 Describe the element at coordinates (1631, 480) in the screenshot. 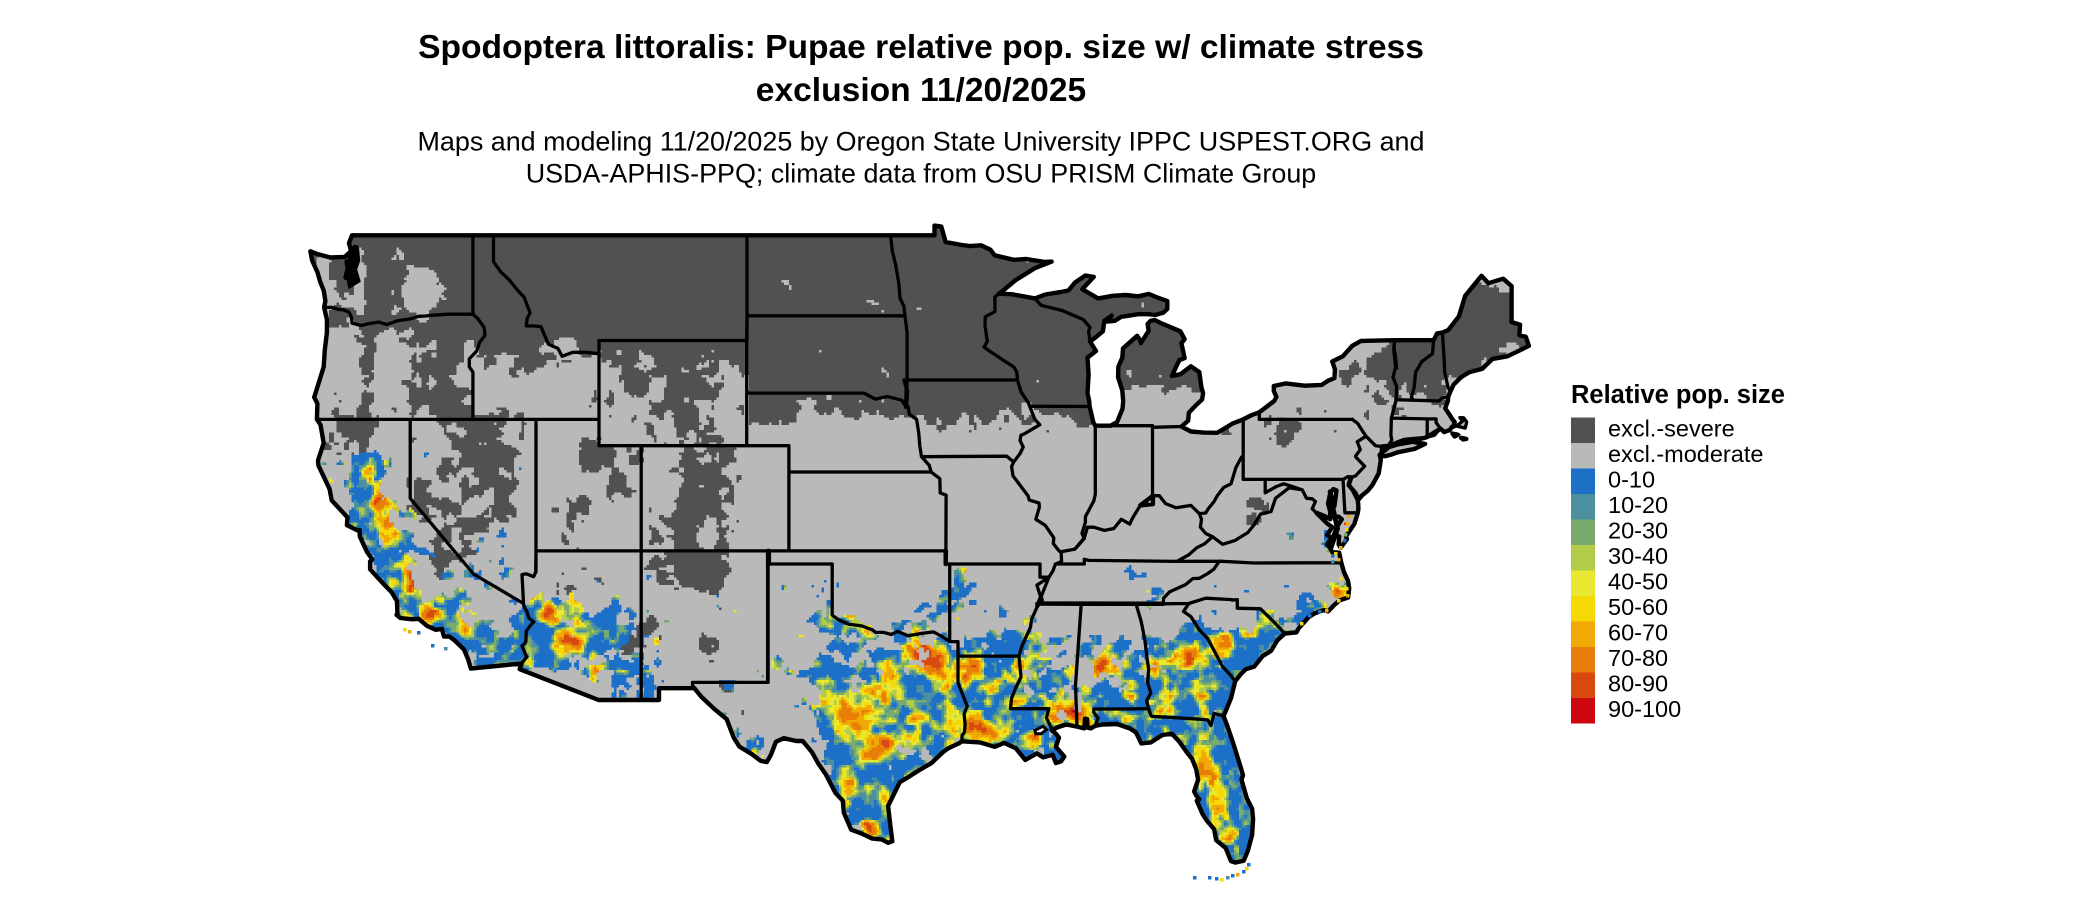

I see `svg-text: 0-10` at that location.